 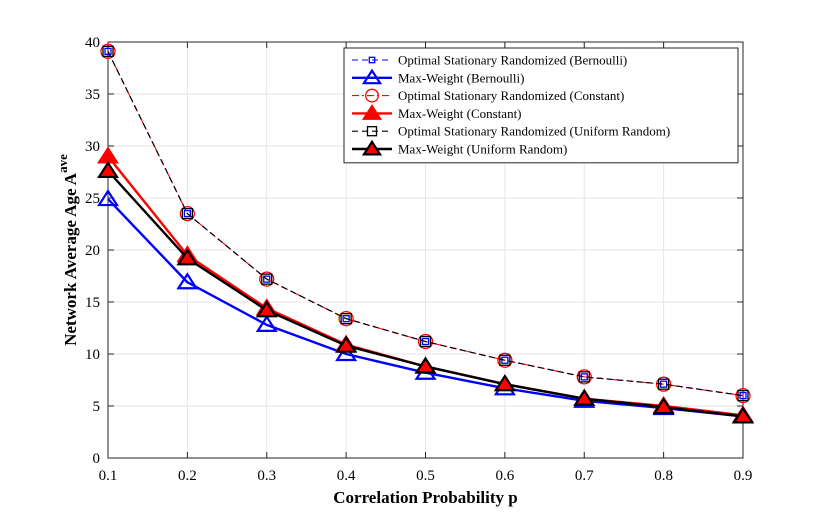 I want to click on legend-entry-2: Optimal Stationary Randomized (Constant), so click(x=488, y=95).